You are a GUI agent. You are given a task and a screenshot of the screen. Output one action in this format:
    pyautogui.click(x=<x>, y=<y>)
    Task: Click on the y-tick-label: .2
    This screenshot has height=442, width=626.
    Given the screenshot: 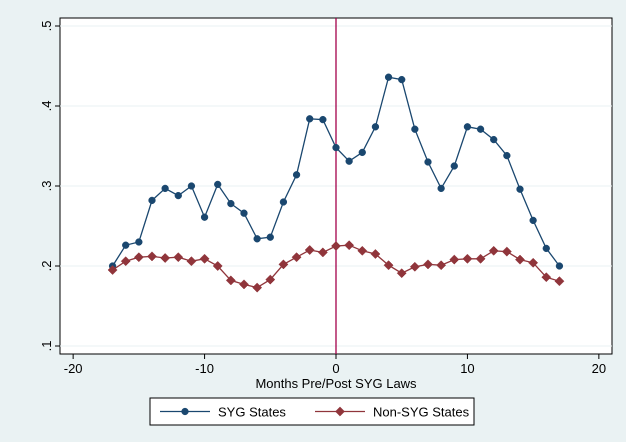 What is the action you would take?
    pyautogui.click(x=46, y=266)
    